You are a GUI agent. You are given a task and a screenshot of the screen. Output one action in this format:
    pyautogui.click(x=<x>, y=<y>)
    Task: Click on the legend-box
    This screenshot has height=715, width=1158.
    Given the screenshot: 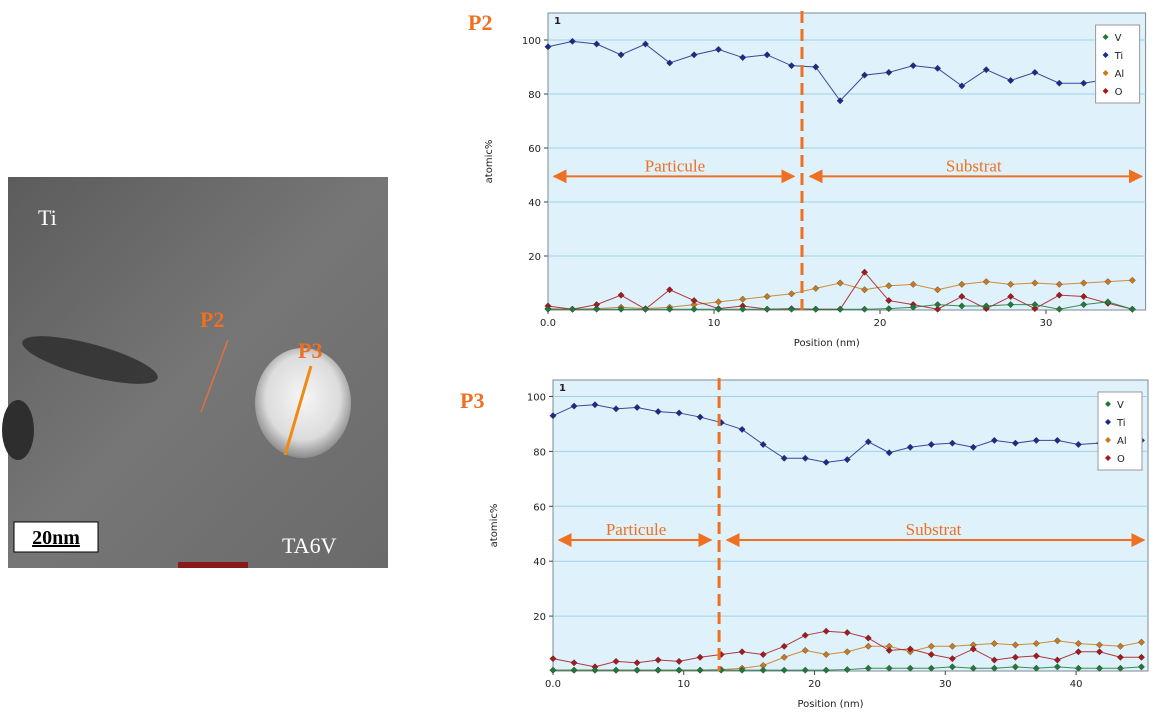 What is the action you would take?
    pyautogui.click(x=1118, y=64)
    